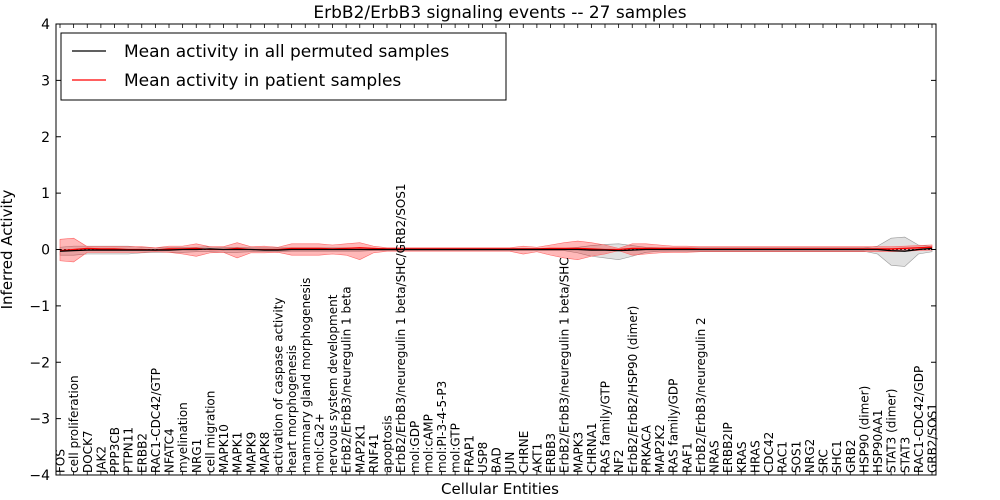 The height and width of the screenshot is (500, 1000). Describe the element at coordinates (251, 452) in the screenshot. I see `x-tick-label: MAPK9` at that location.